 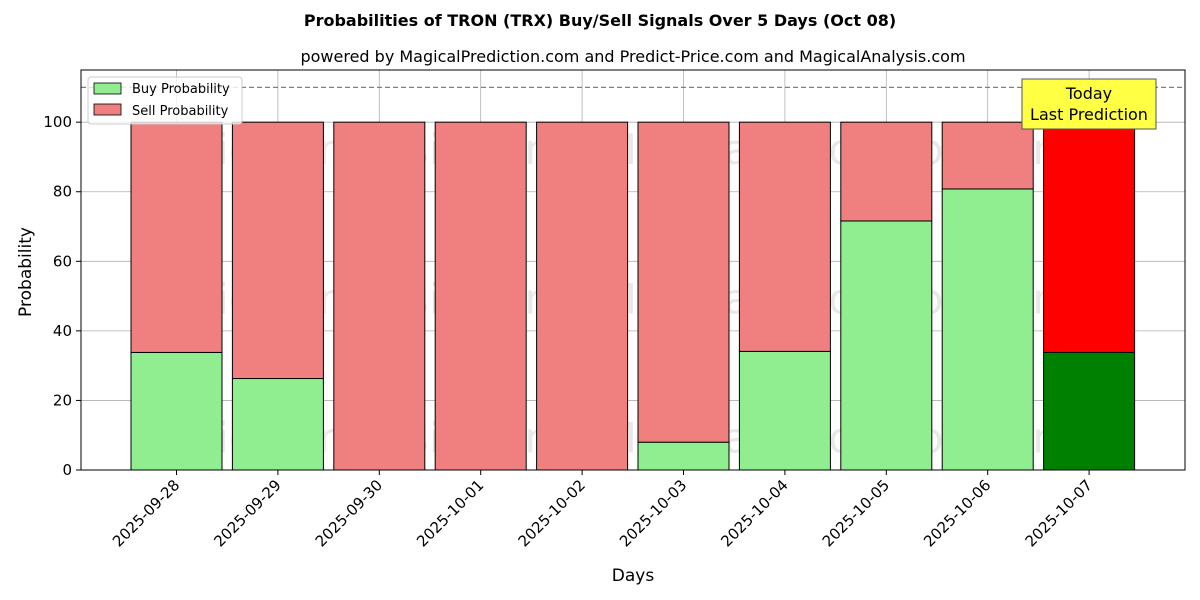 I want to click on annotation-line-2: Last Prediction, so click(x=1089, y=114).